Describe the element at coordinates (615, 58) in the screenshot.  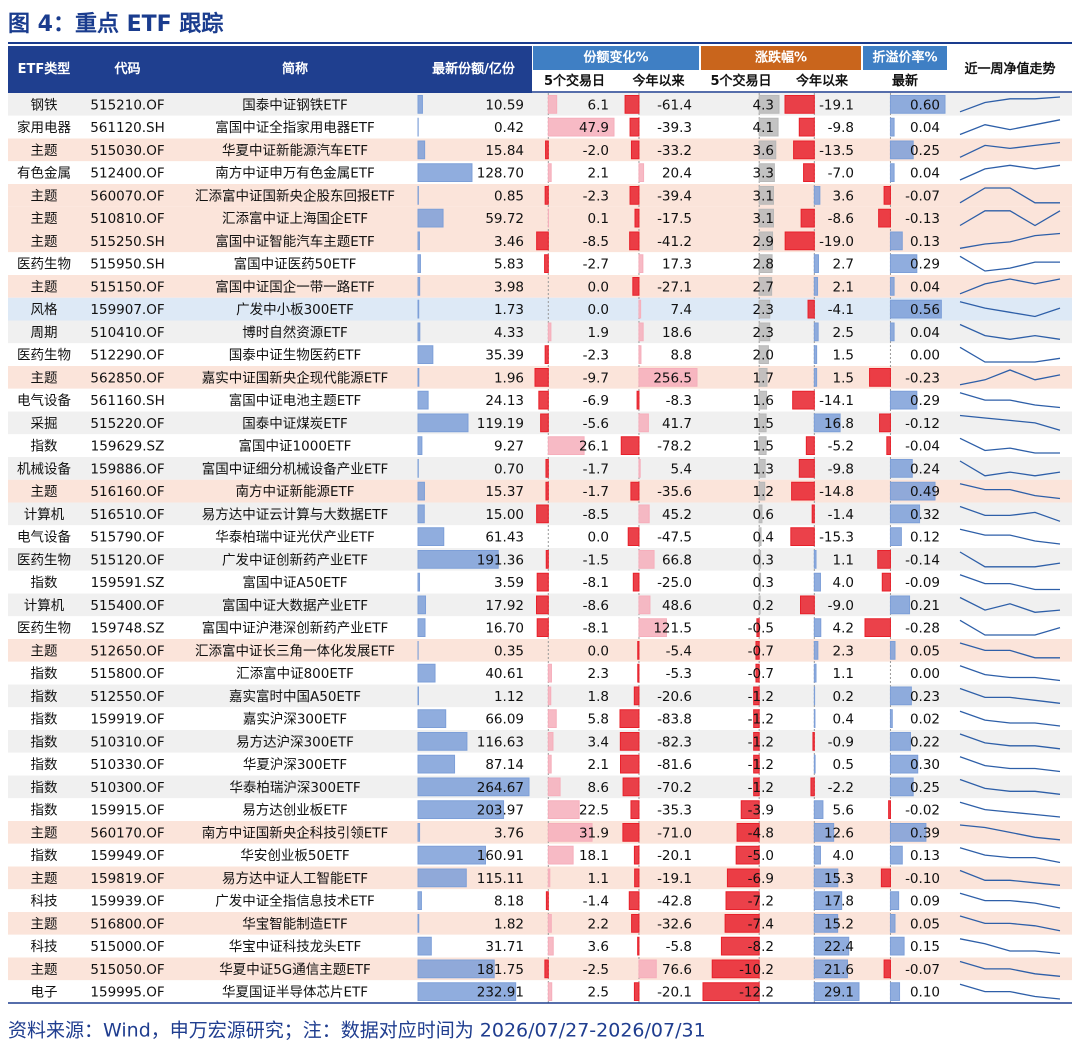
I see `header-group-label: 份额变化%` at that location.